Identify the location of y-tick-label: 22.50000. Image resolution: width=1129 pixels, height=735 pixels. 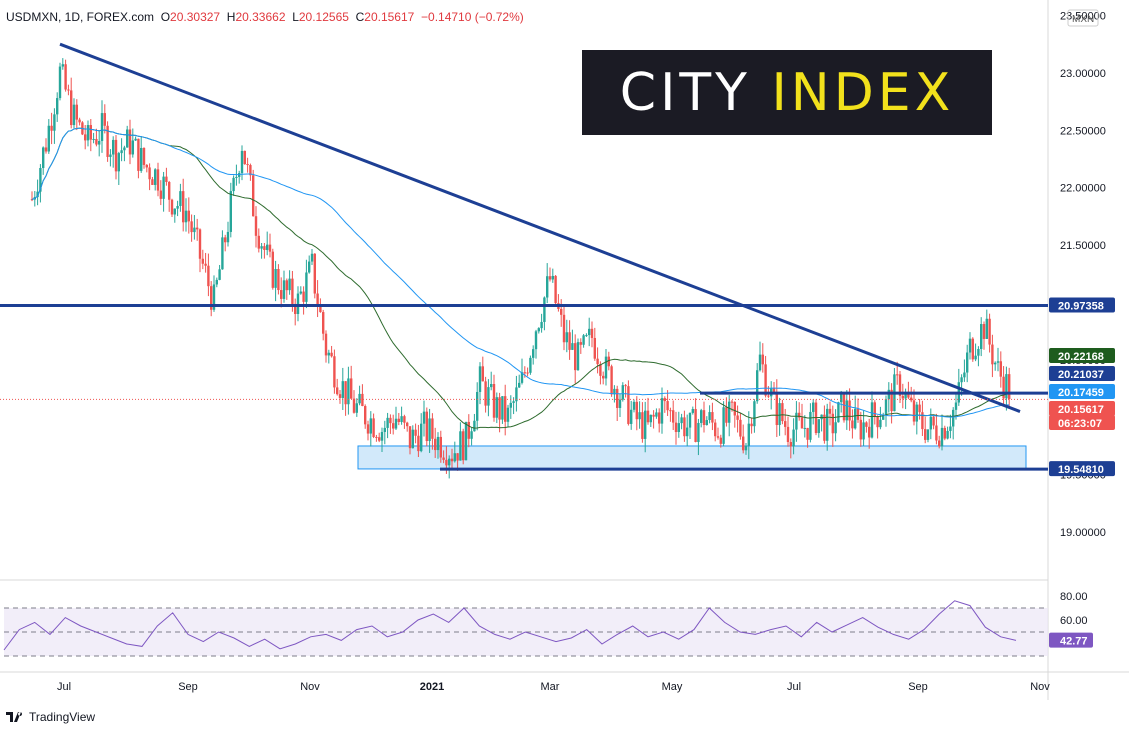
(1083, 131).